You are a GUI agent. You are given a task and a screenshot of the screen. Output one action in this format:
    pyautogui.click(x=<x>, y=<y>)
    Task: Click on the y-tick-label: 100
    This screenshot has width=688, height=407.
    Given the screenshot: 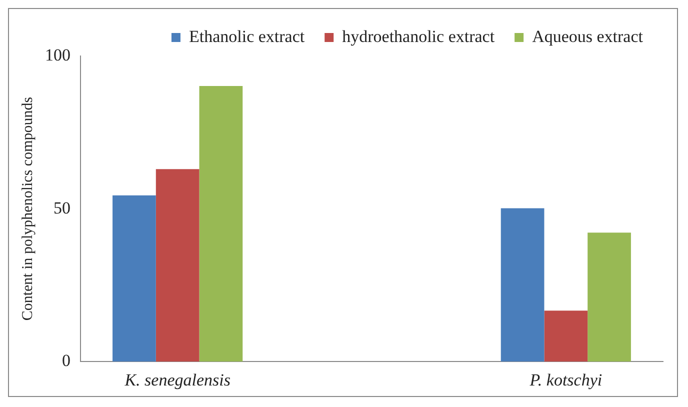 What is the action you would take?
    pyautogui.click(x=57, y=54)
    